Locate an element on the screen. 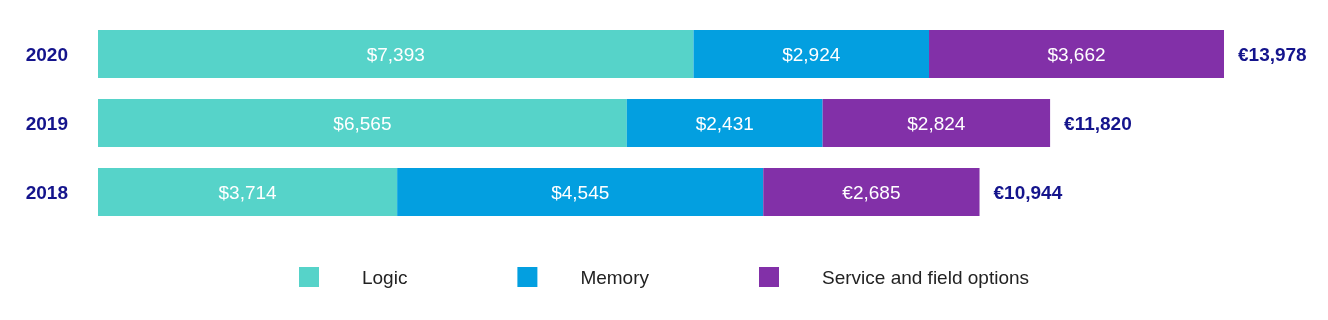  data-label: $3,662 is located at coordinates (1076, 54).